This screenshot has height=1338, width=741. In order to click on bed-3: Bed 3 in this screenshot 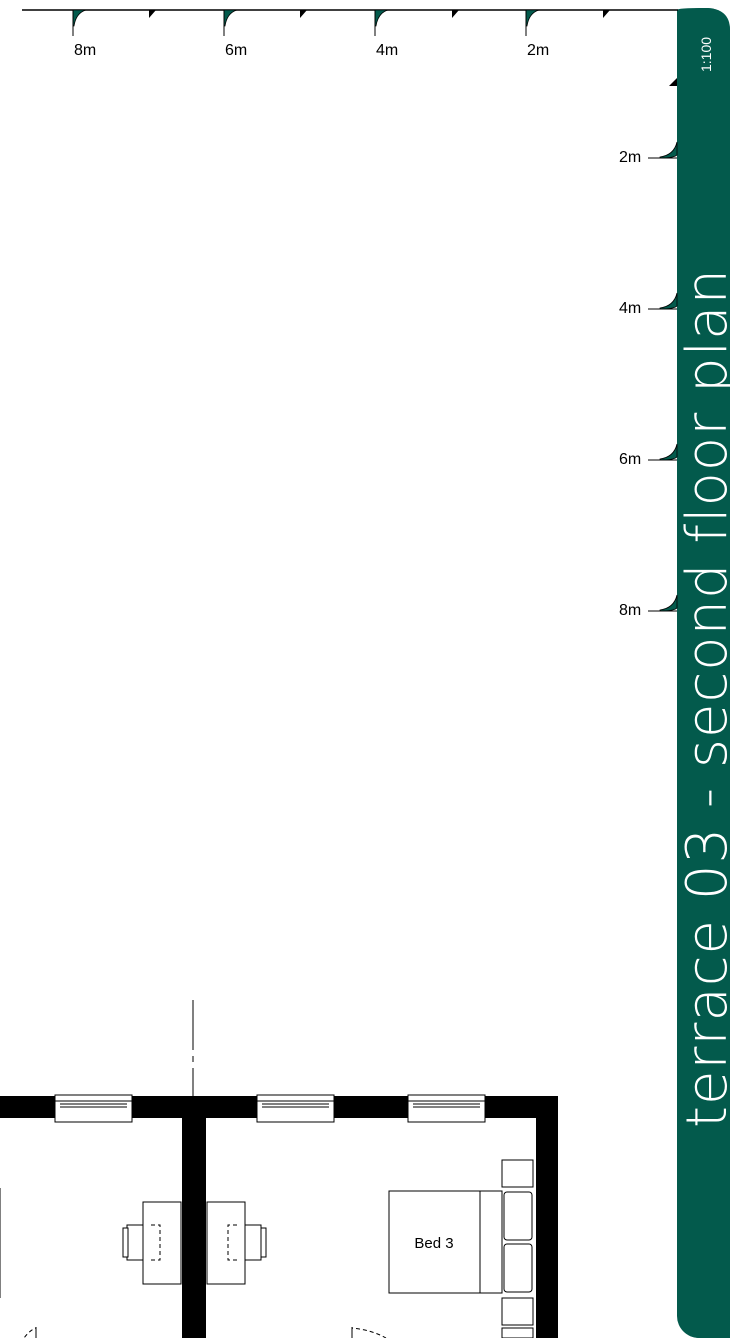, I will do `click(461, 1248)`.